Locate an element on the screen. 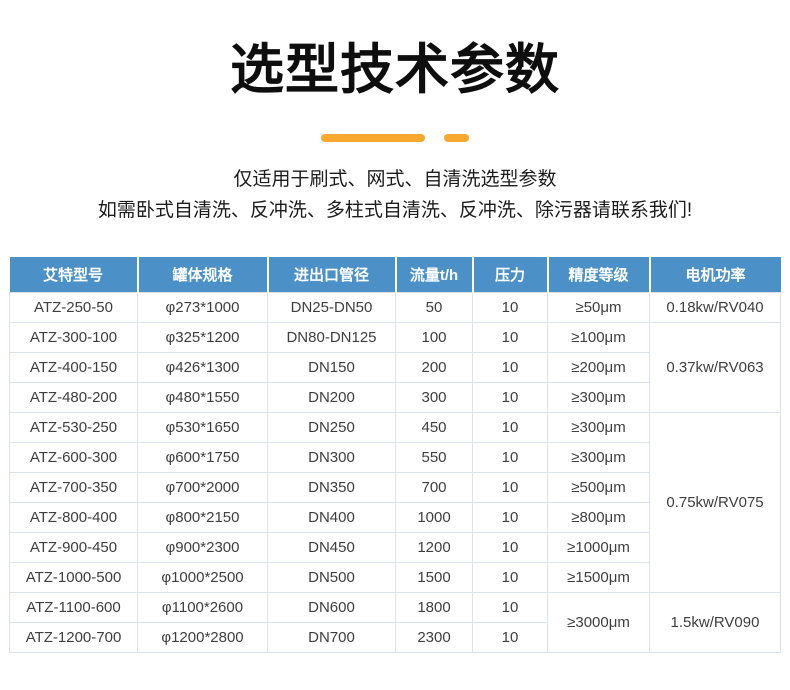  precision-cell: ≥1000μm is located at coordinates (598, 547).